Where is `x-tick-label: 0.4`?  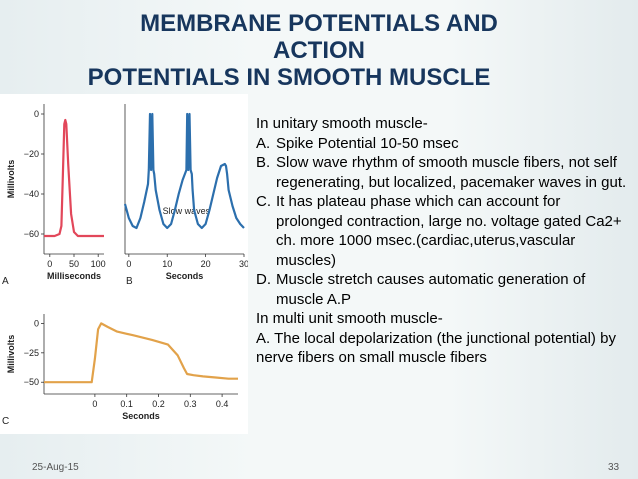 x-tick-label: 0.4 is located at coordinates (222, 404).